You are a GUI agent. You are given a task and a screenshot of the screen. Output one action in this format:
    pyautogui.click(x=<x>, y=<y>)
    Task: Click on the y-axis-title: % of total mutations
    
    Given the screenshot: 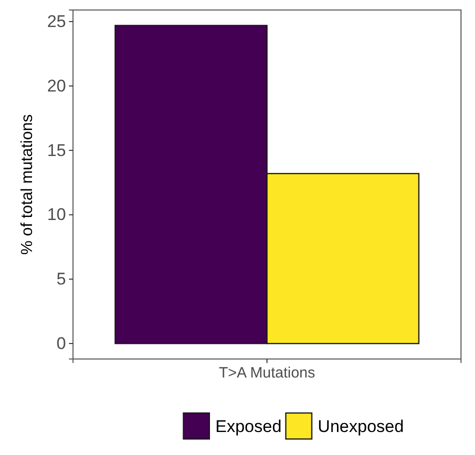 What is the action you would take?
    pyautogui.click(x=27, y=184)
    